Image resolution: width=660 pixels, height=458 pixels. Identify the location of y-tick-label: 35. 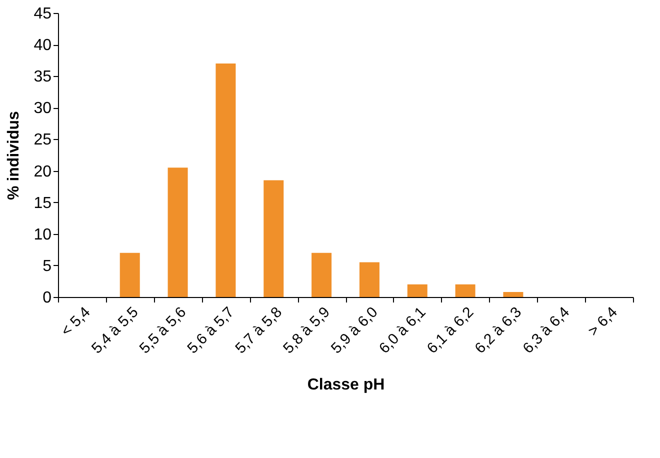
(43, 77).